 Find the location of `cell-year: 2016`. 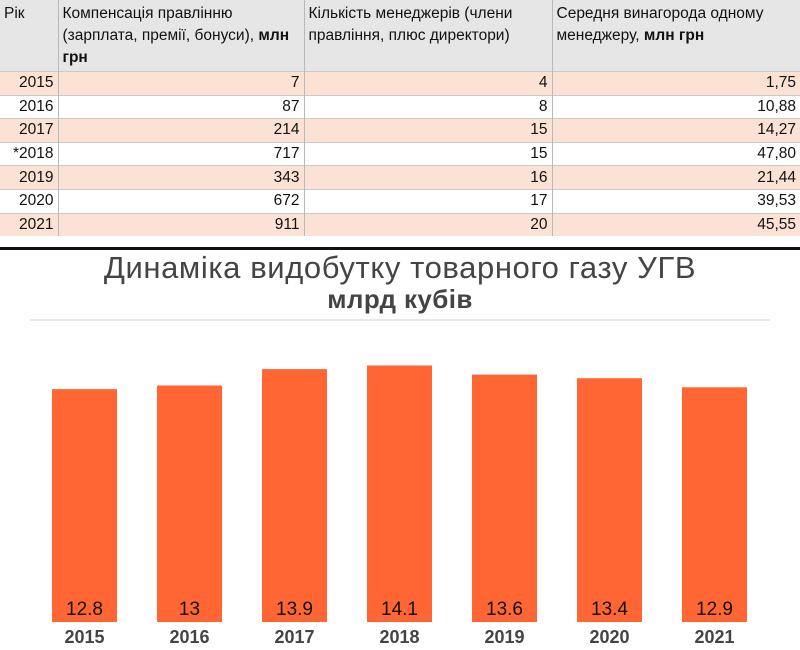

cell-year: 2016 is located at coordinates (29, 106).